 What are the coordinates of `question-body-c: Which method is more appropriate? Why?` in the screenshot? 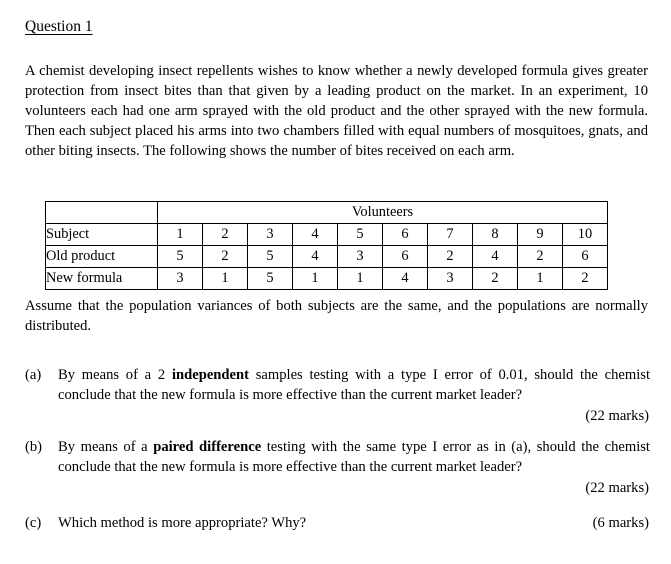 It's located at (354, 523).